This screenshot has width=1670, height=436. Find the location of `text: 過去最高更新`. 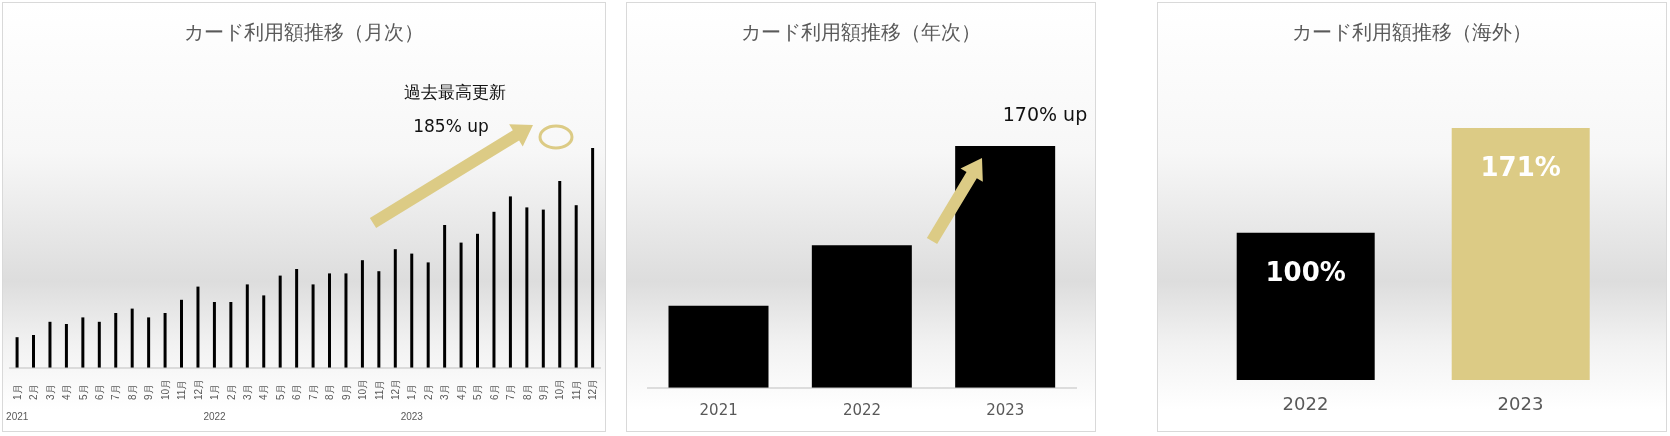

text: 過去最高更新 is located at coordinates (455, 92).